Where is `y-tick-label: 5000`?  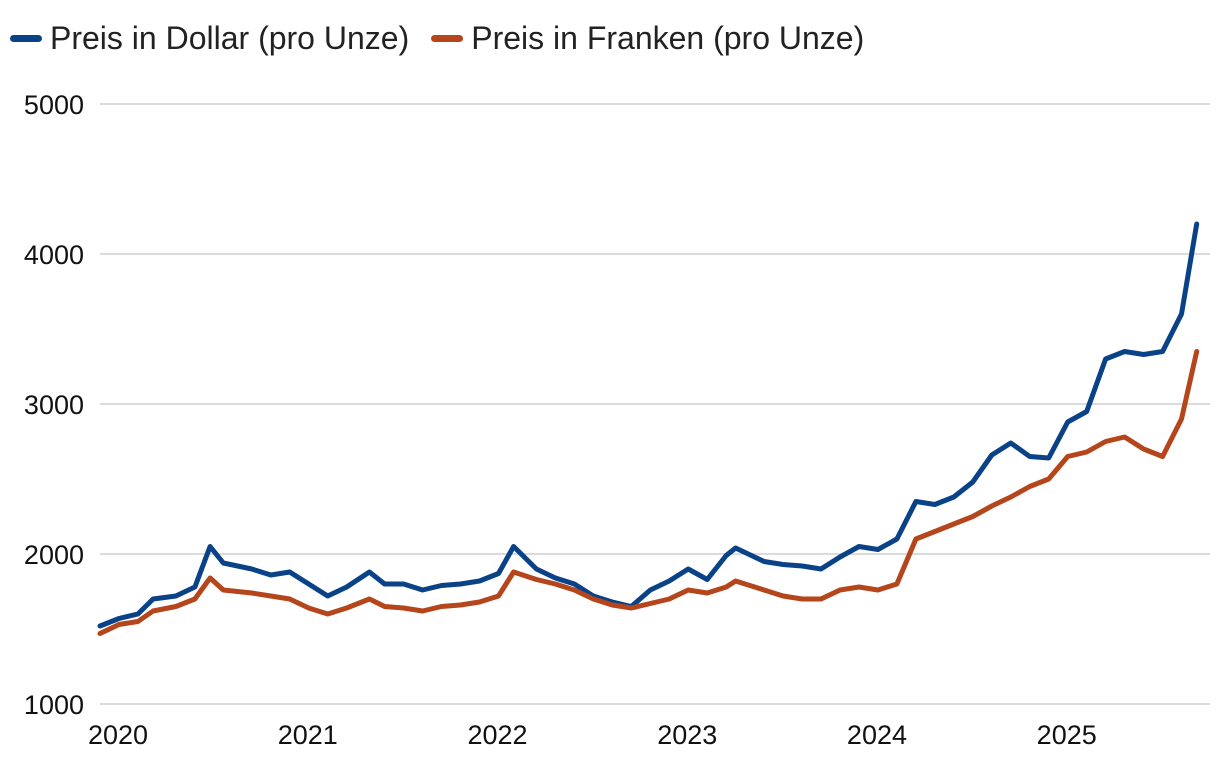
y-tick-label: 5000 is located at coordinates (54, 105).